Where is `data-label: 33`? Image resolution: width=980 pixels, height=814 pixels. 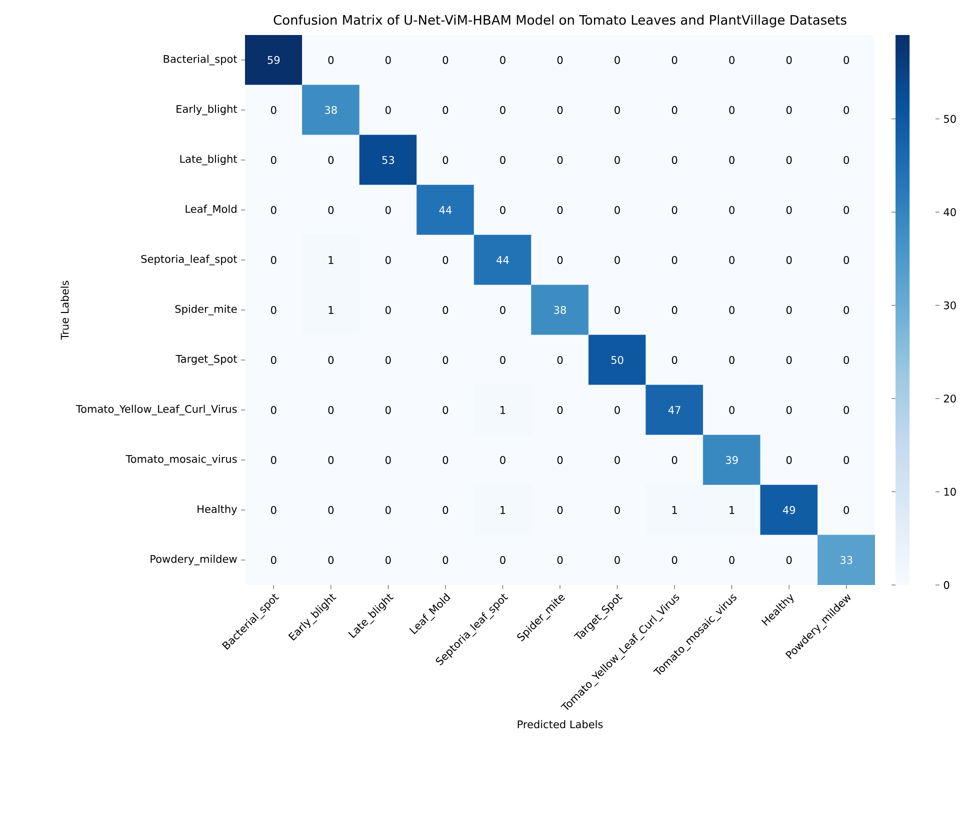 data-label: 33 is located at coordinates (846, 560).